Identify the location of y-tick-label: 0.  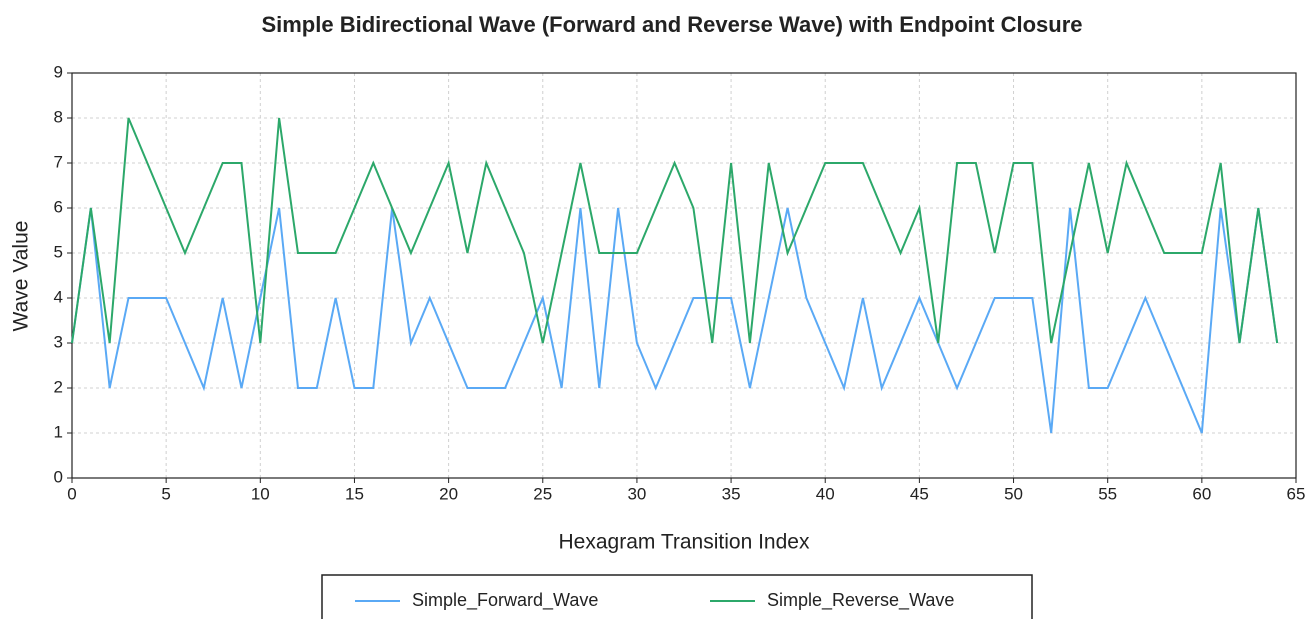
(58, 476).